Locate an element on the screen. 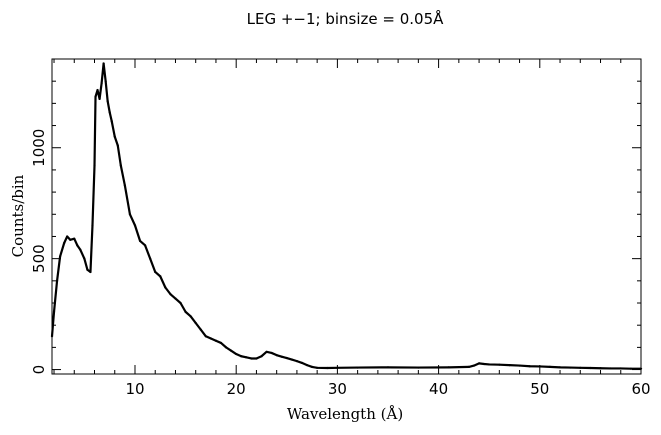 Image resolution: width=661 pixels, height=435 pixels. chart-title: LEG +−1; binsize = 0.05Å is located at coordinates (346, 18).